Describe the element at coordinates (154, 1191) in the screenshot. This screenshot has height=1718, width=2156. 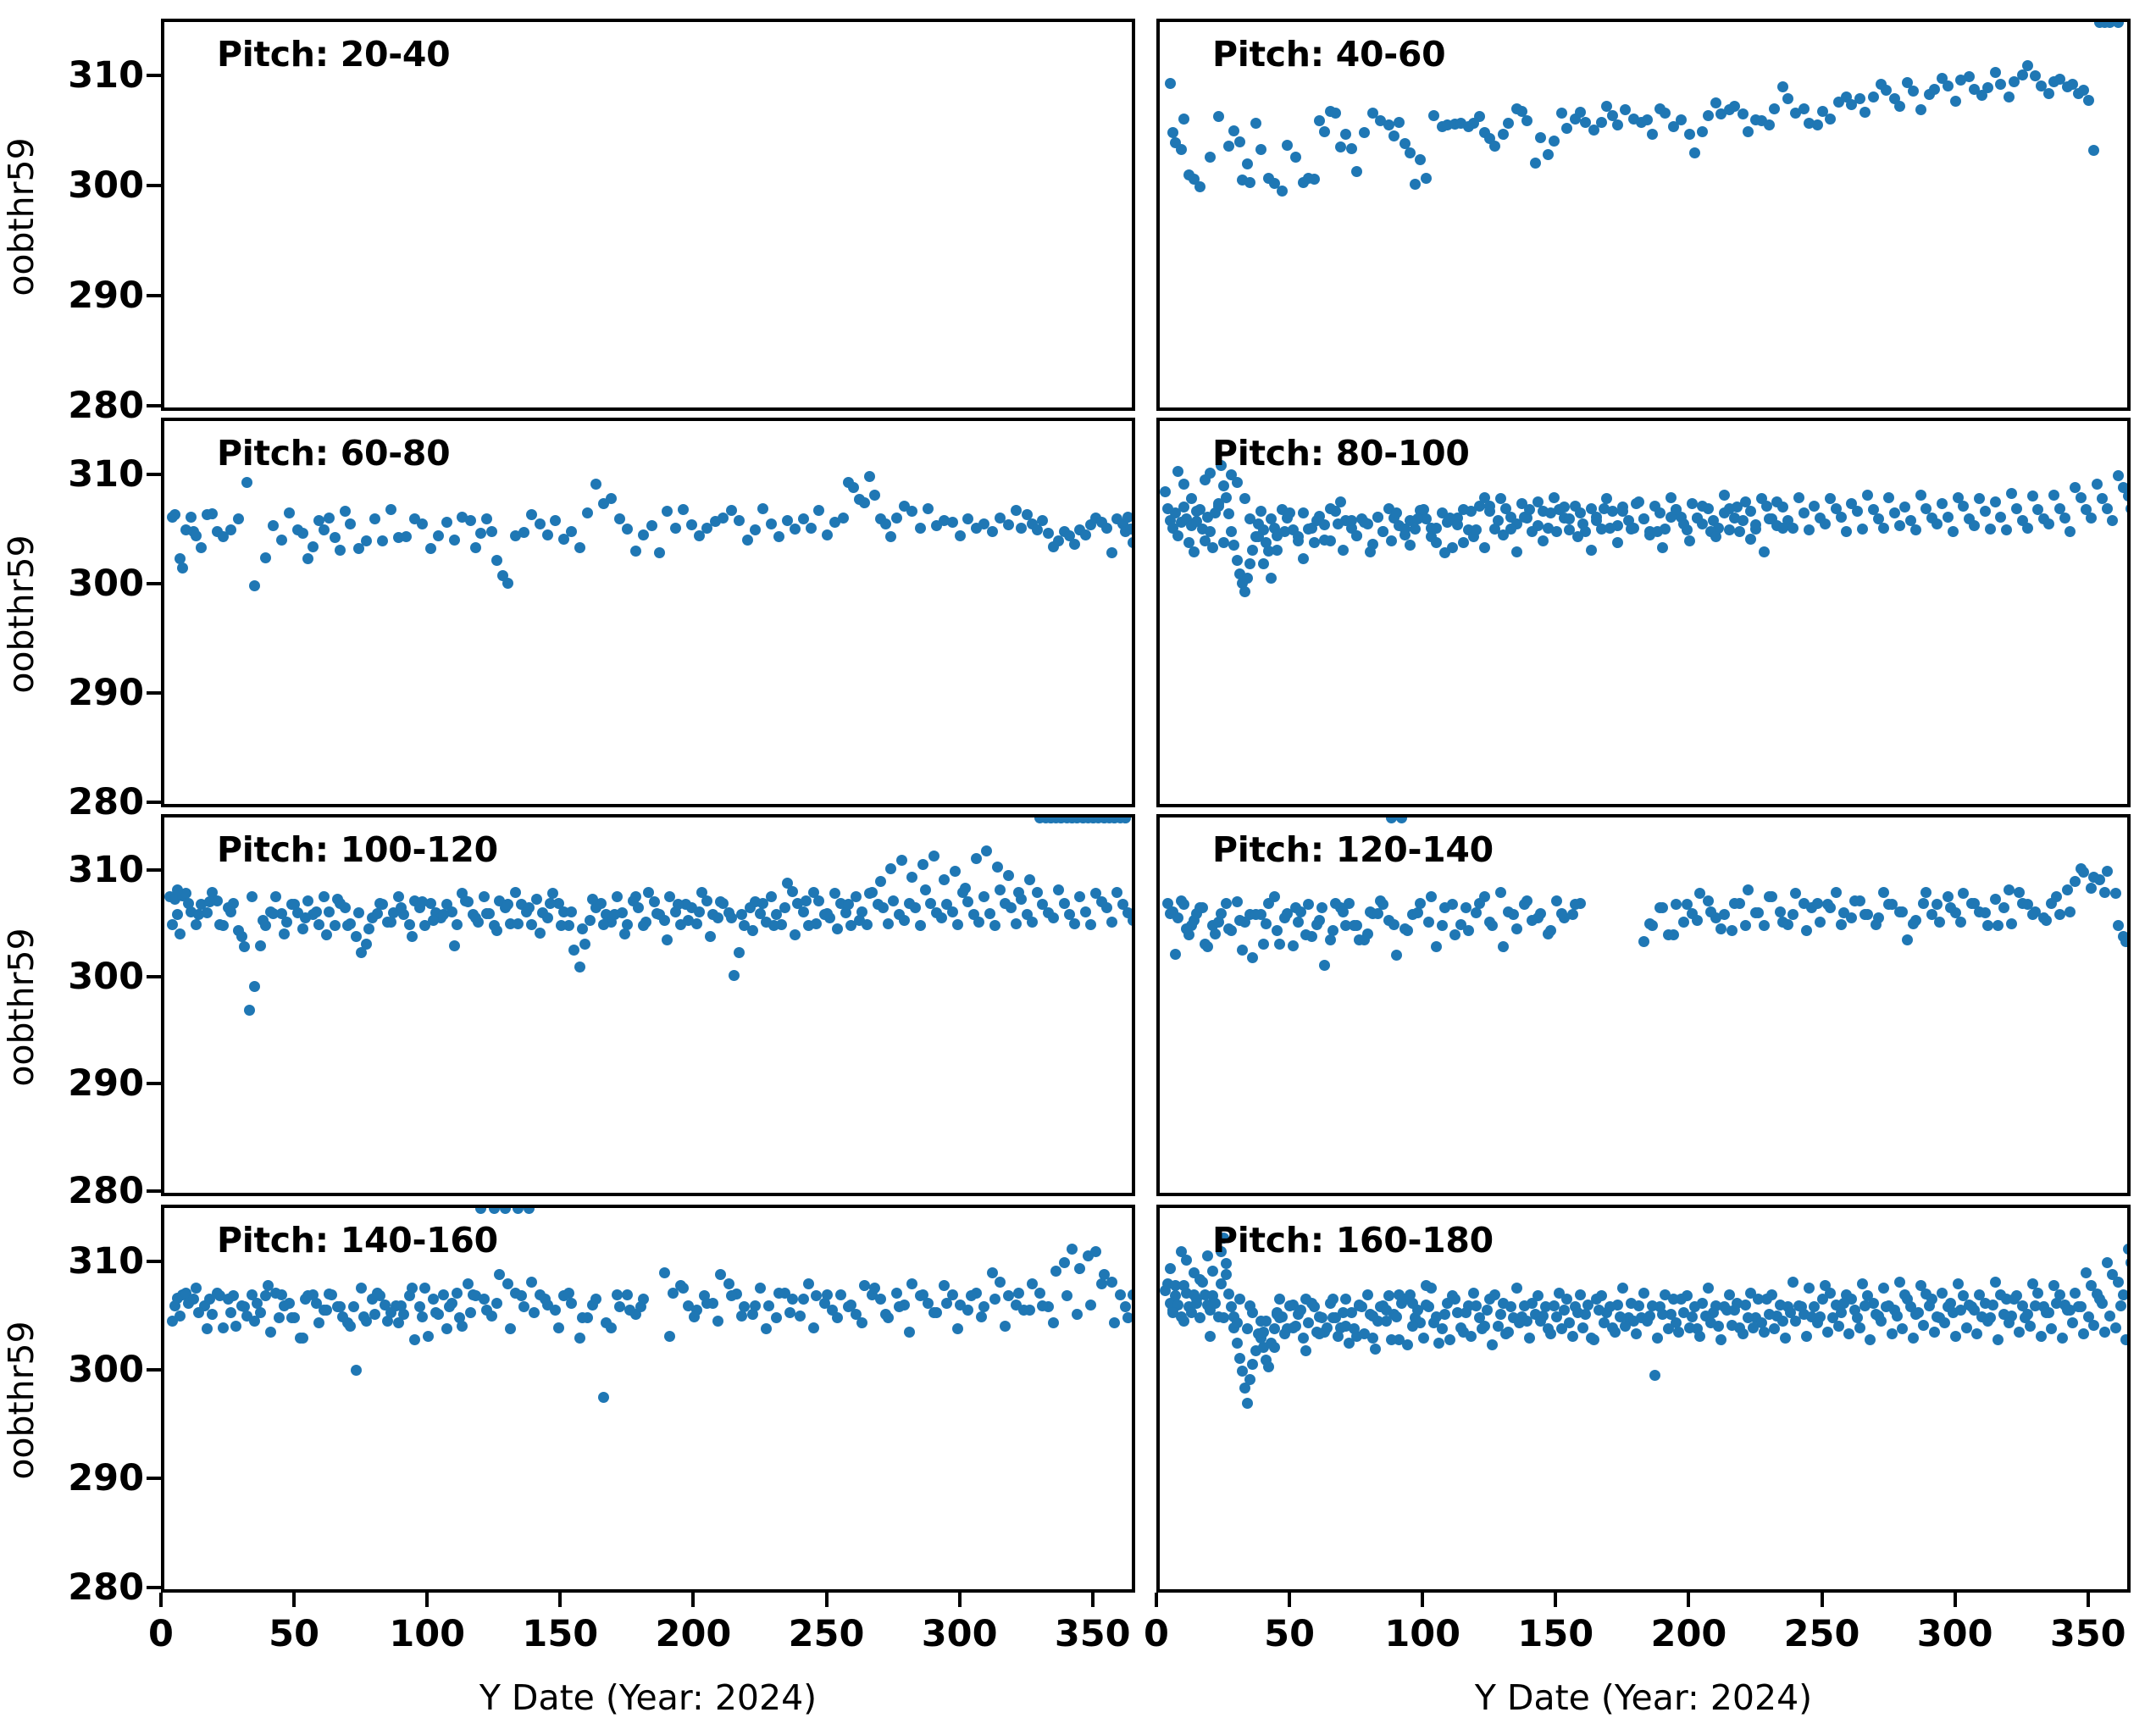
I see `y-axis-tick` at that location.